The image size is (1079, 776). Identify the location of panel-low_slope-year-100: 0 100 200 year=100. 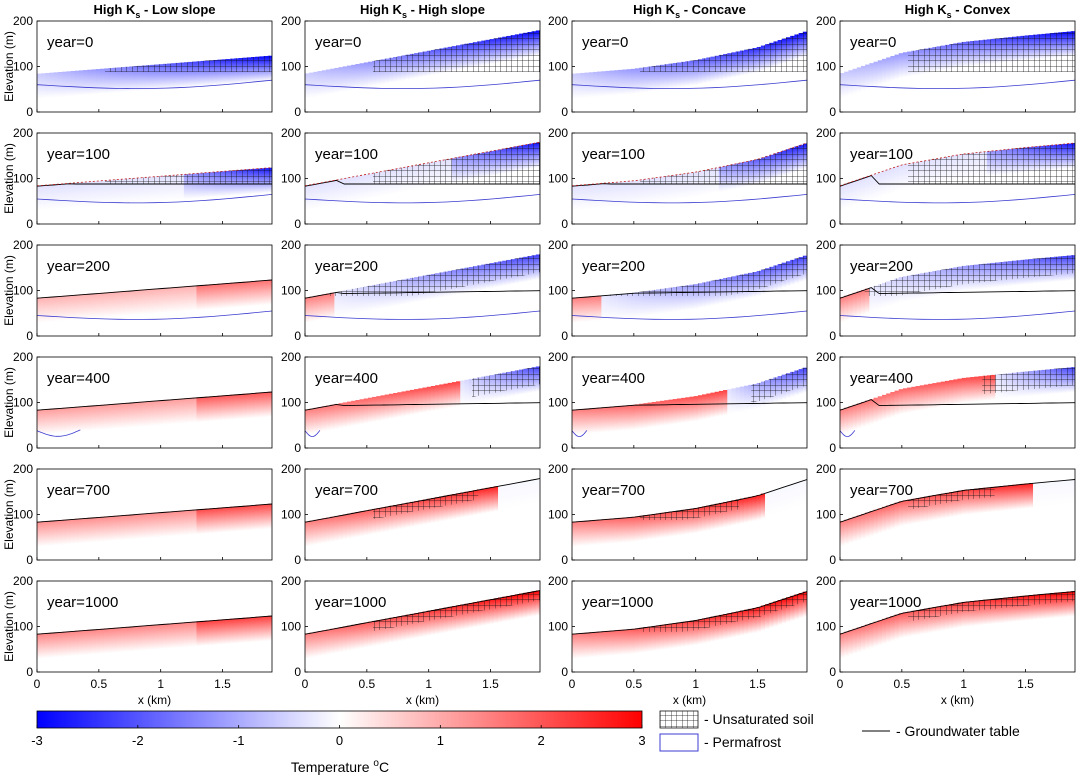
(143, 178).